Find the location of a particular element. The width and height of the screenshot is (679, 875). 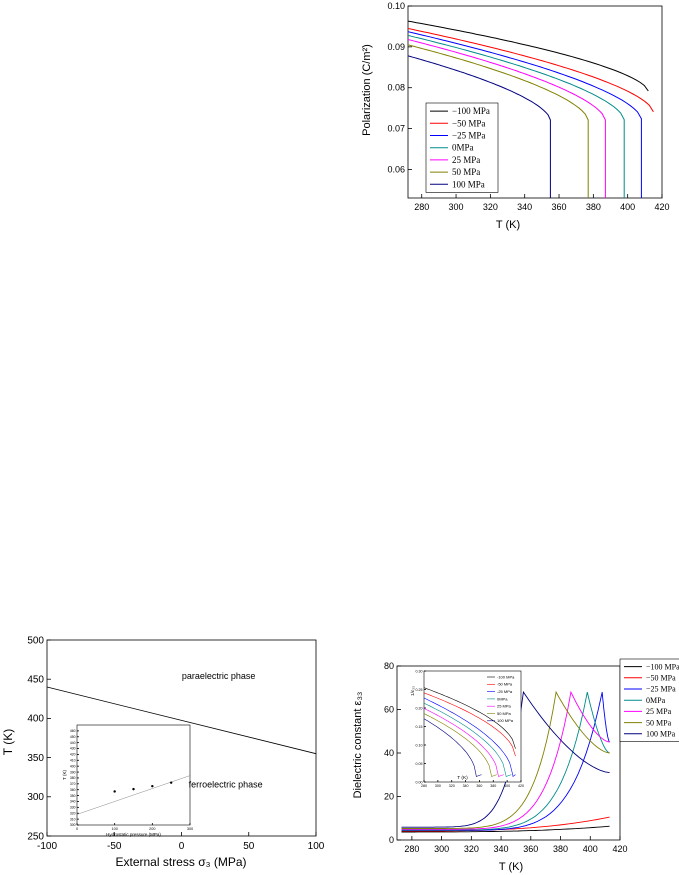

c2-xtick-label: -50 is located at coordinates (114, 846).